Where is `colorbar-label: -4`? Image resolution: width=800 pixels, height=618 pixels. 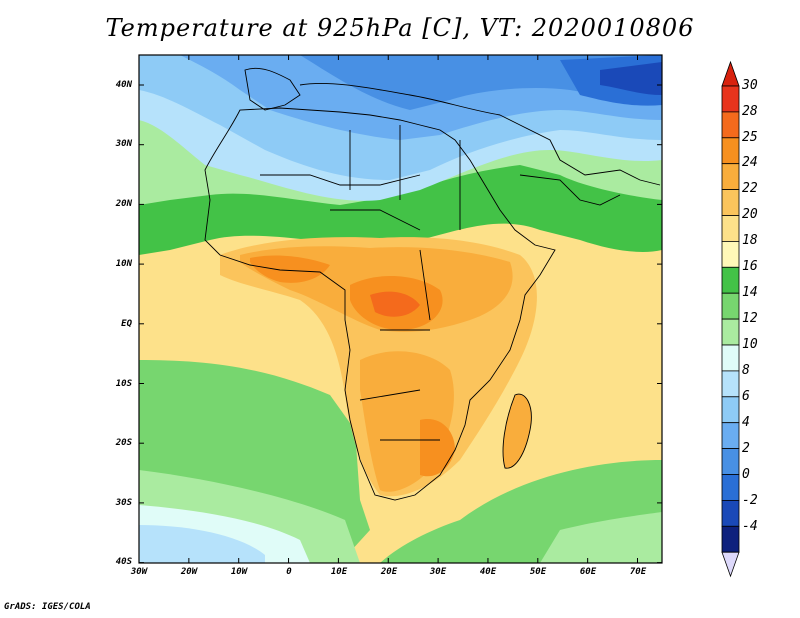 colorbar-label: -4 is located at coordinates (750, 526).